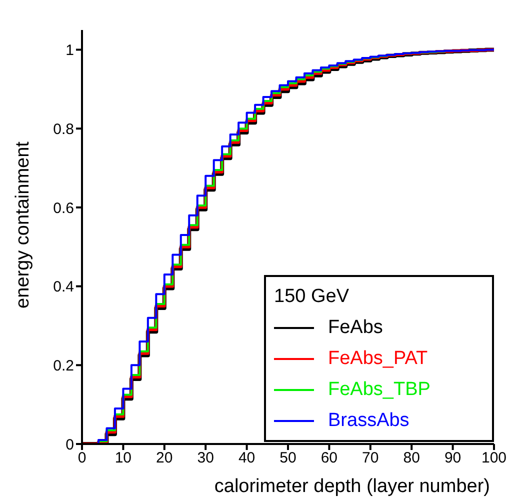 This screenshot has width=516, height=504. What do you see at coordinates (63, 287) in the screenshot?
I see `y-tick-label: 0.4` at bounding box center [63, 287].